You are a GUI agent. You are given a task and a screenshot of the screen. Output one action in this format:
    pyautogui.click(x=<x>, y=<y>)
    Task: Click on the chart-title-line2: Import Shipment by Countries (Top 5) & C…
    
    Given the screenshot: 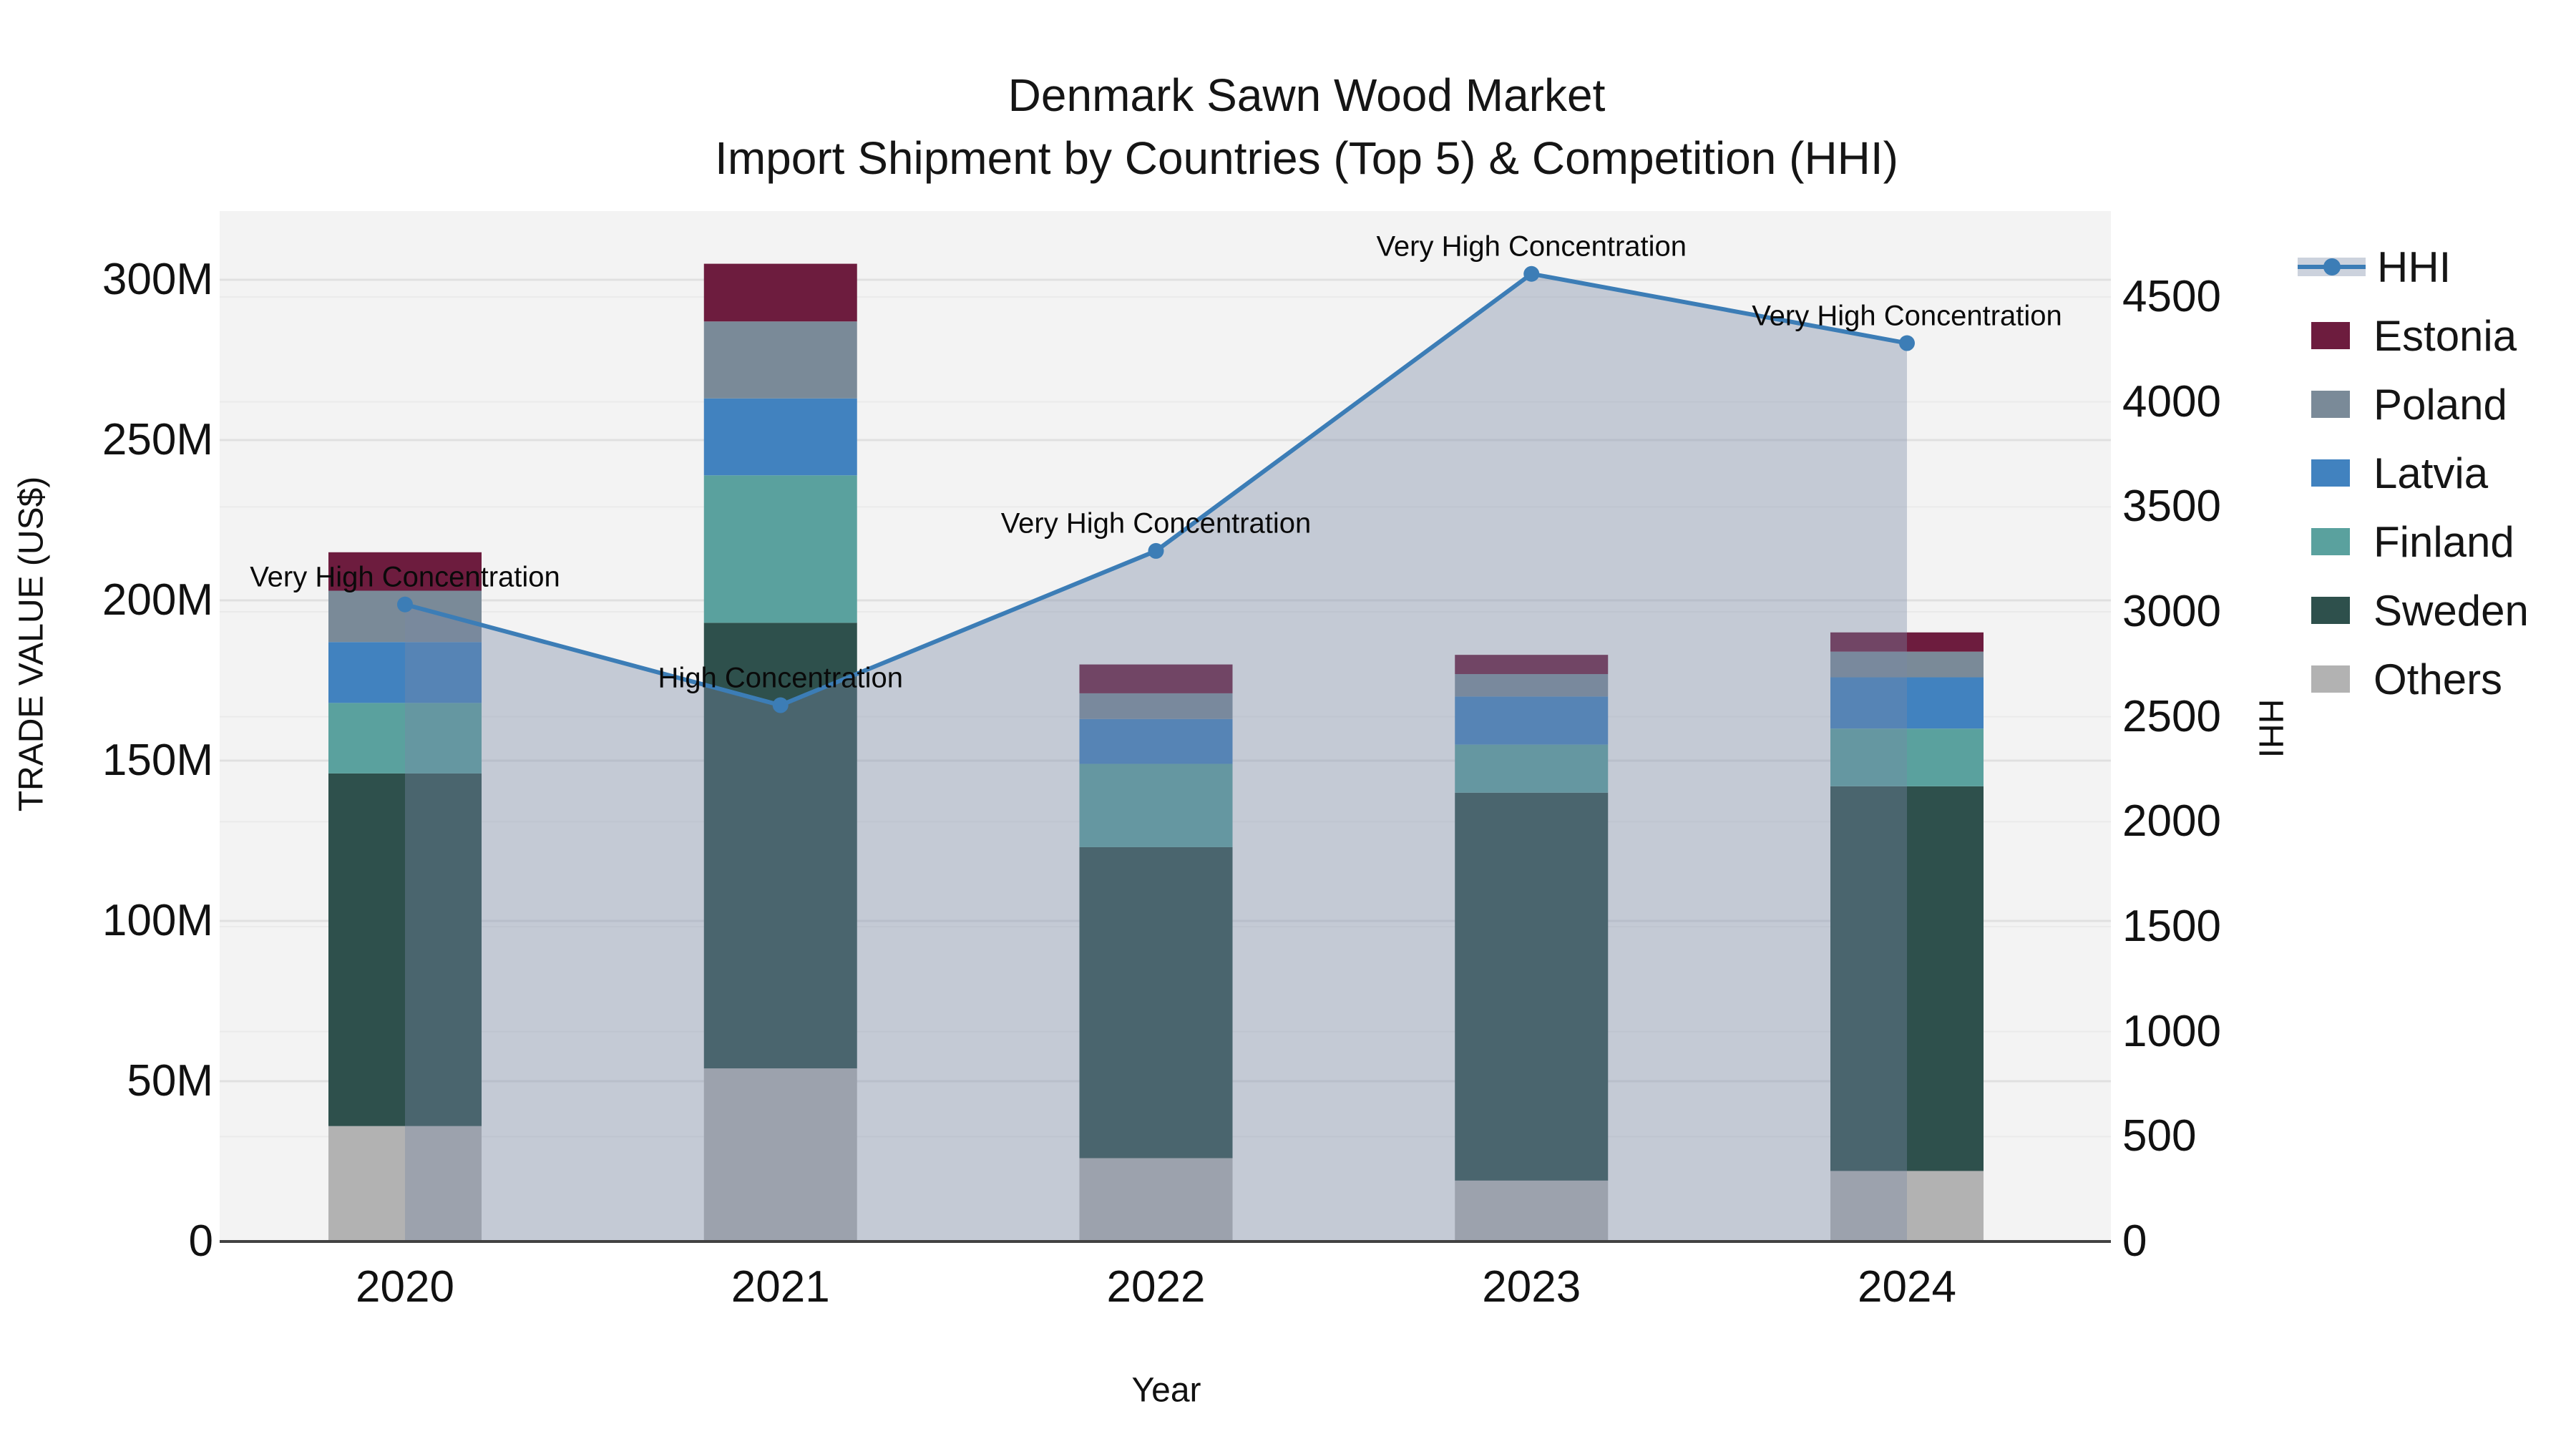 What is the action you would take?
    pyautogui.click(x=1306, y=158)
    